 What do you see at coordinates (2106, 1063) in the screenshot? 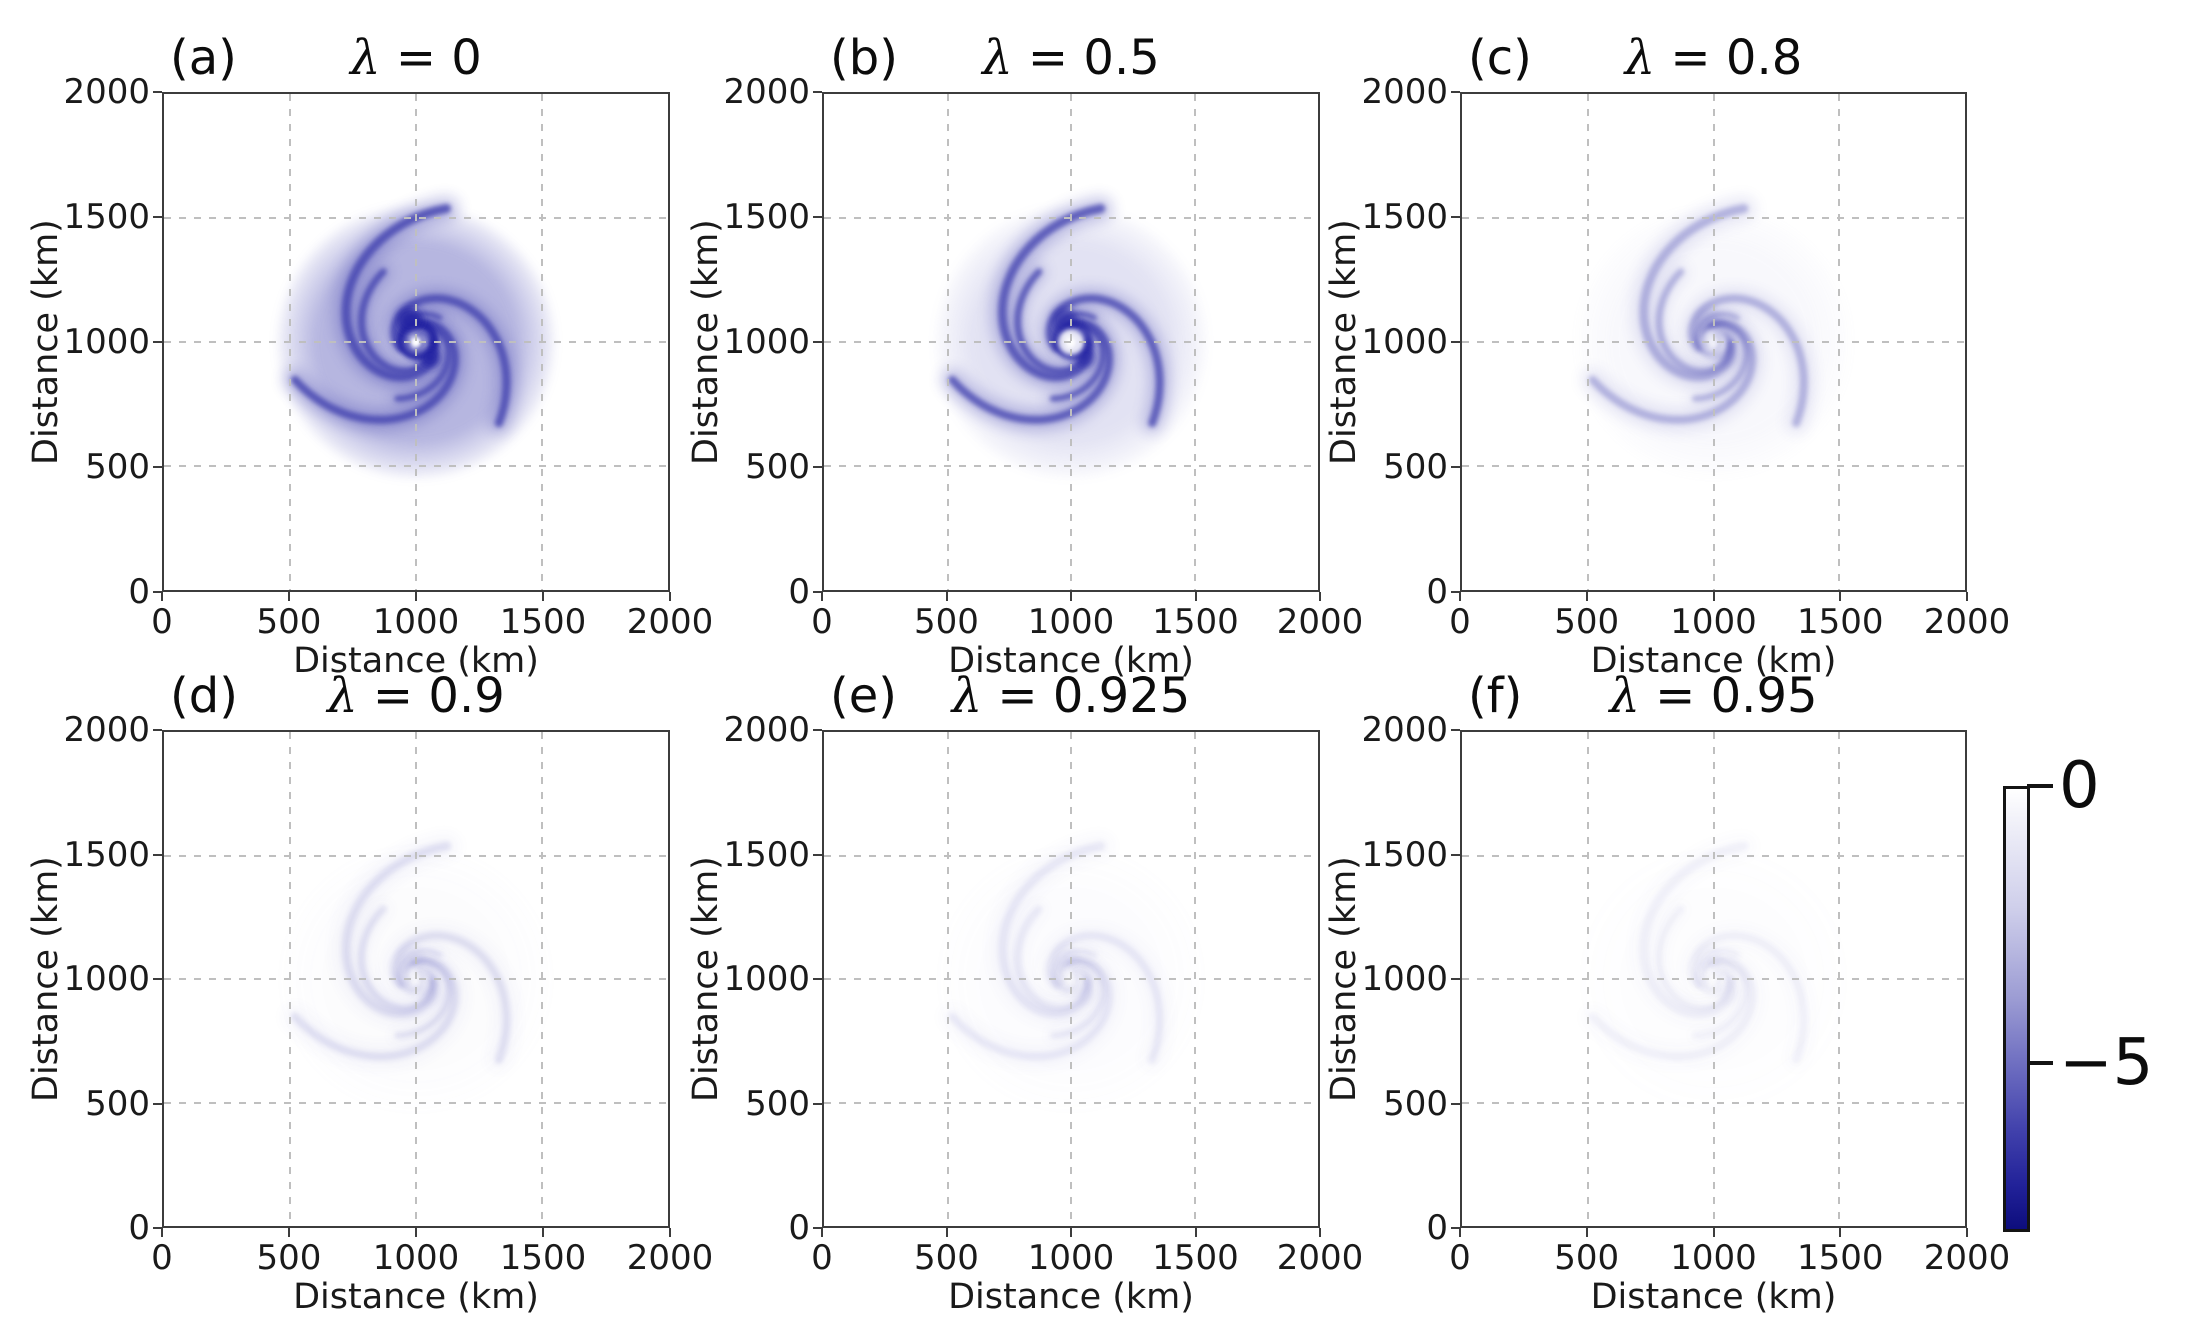
I see `colorbar-label-minus5: −5` at bounding box center [2106, 1063].